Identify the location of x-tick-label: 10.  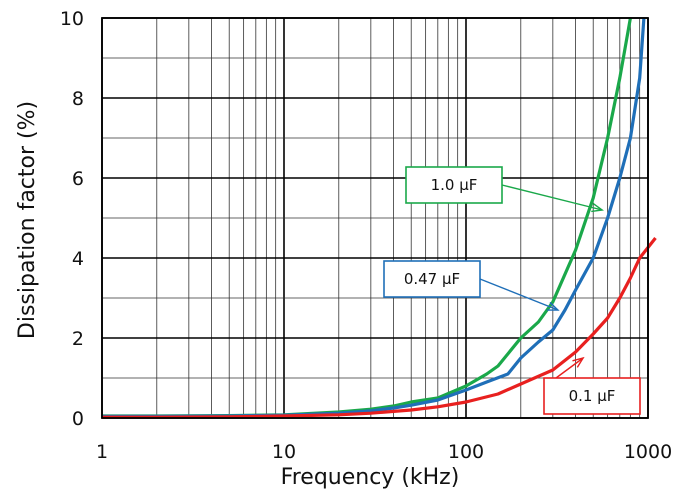
(284, 452).